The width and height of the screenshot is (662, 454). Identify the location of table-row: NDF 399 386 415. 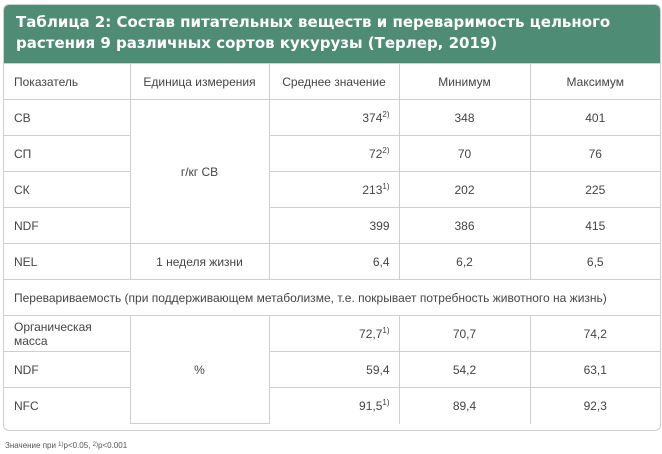
(332, 225).